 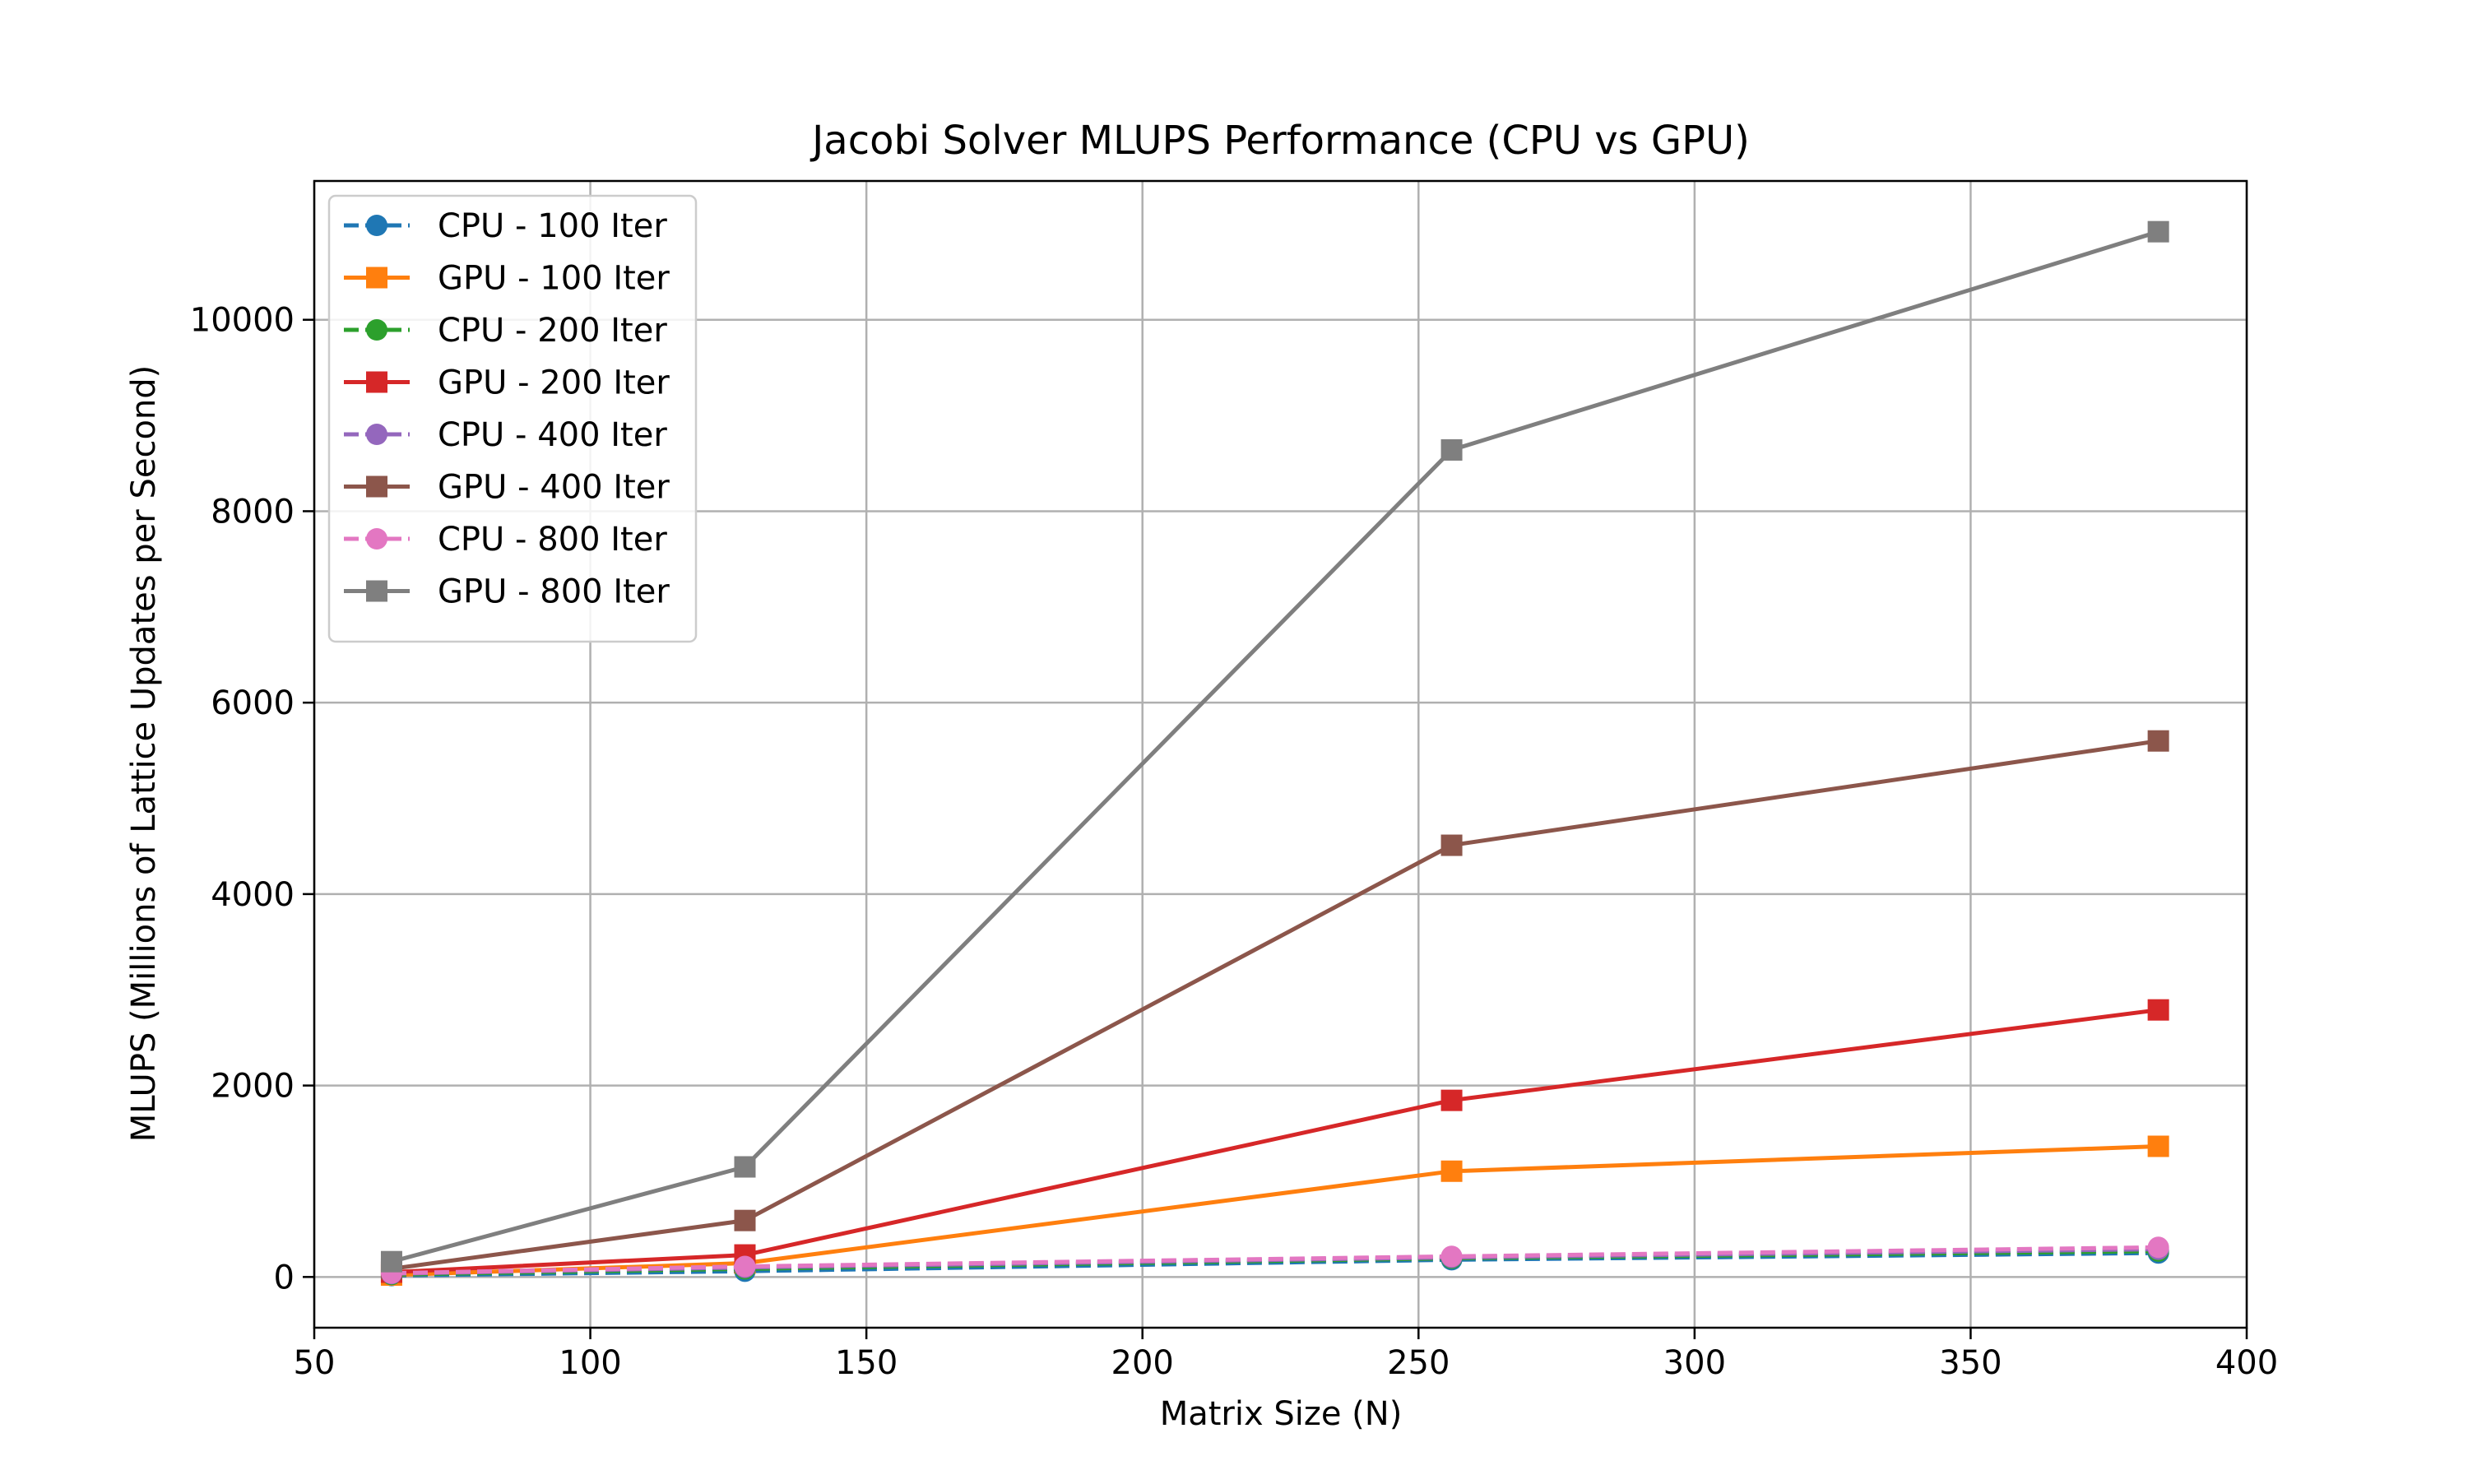 I want to click on series-cpu-800-iter, so click(x=1274, y=1260).